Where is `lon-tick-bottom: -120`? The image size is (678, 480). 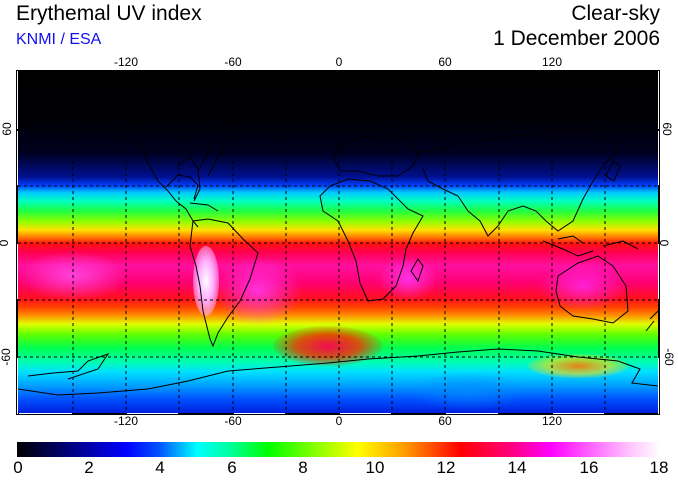
lon-tick-bottom: -120 is located at coordinates (126, 421).